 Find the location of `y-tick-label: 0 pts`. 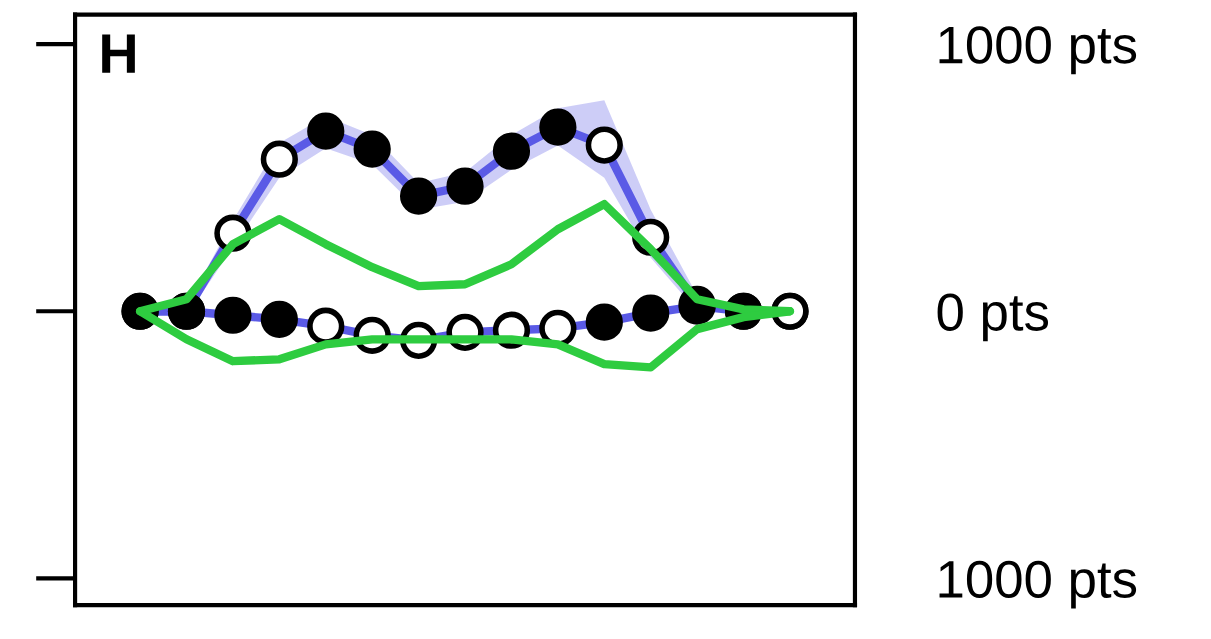

y-tick-label: 0 pts is located at coordinates (993, 317).